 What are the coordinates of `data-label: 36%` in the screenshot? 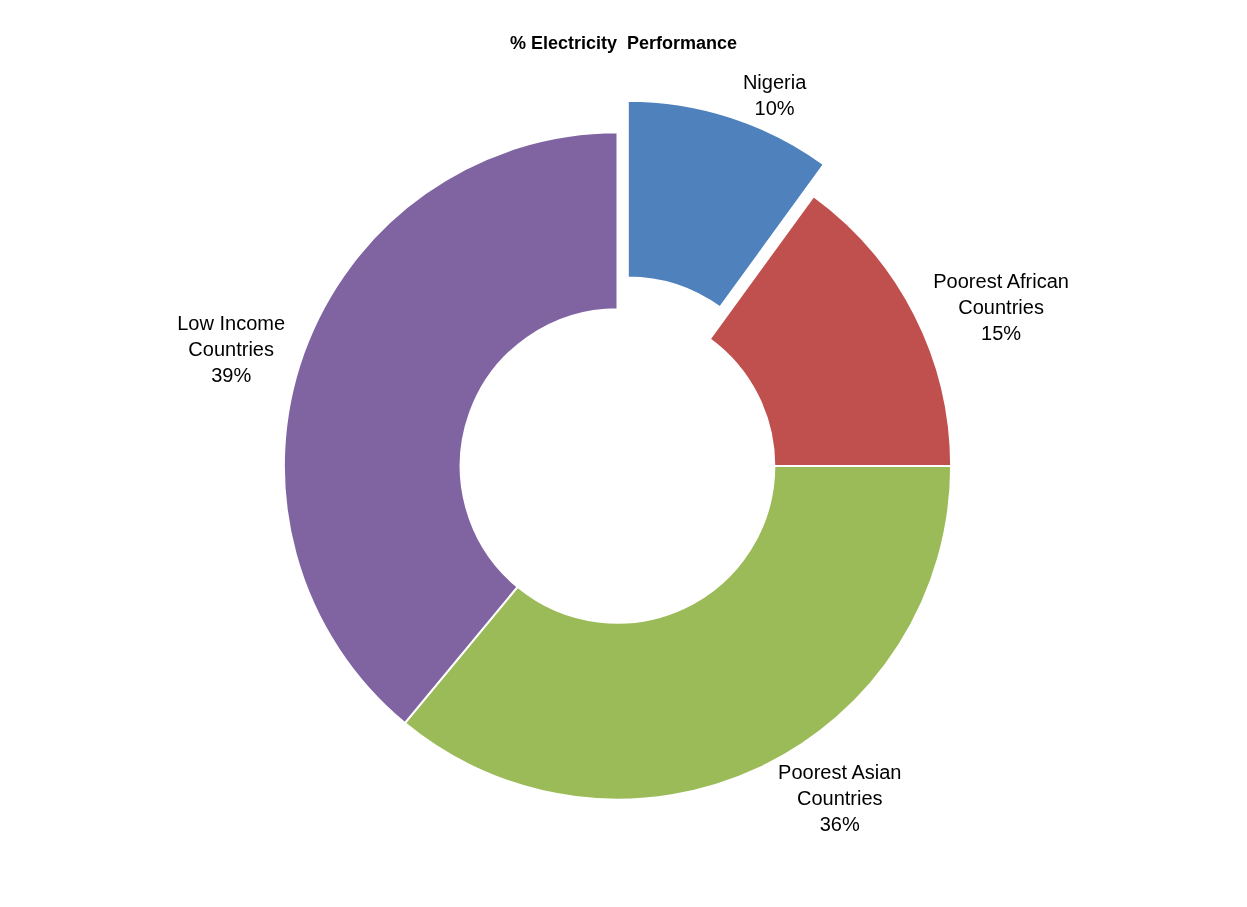 It's located at (839, 824).